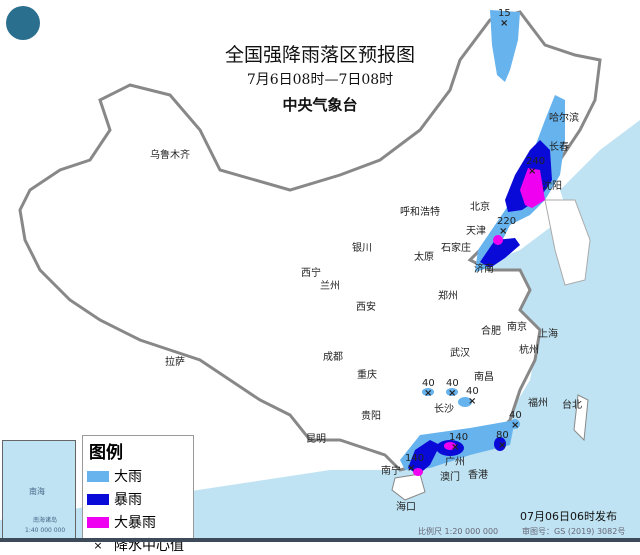 The width and height of the screenshot is (640, 555). Describe the element at coordinates (311, 273) in the screenshot. I see `city-label: 西宁` at that location.